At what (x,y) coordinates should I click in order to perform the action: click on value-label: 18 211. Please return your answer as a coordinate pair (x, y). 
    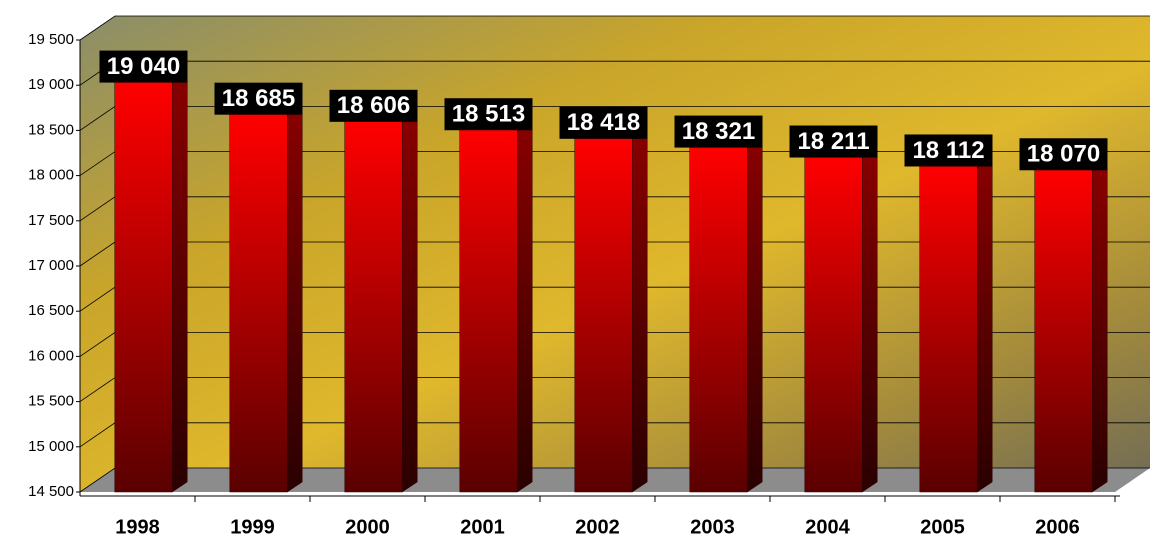
    Looking at the image, I should click on (833, 141).